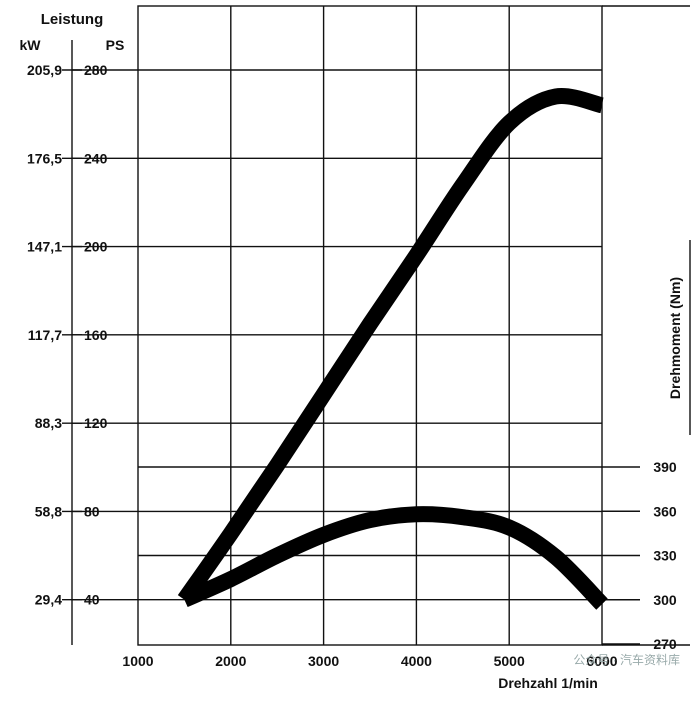 The image size is (696, 704). I want to click on left-unit-ps: PS, so click(115, 45).